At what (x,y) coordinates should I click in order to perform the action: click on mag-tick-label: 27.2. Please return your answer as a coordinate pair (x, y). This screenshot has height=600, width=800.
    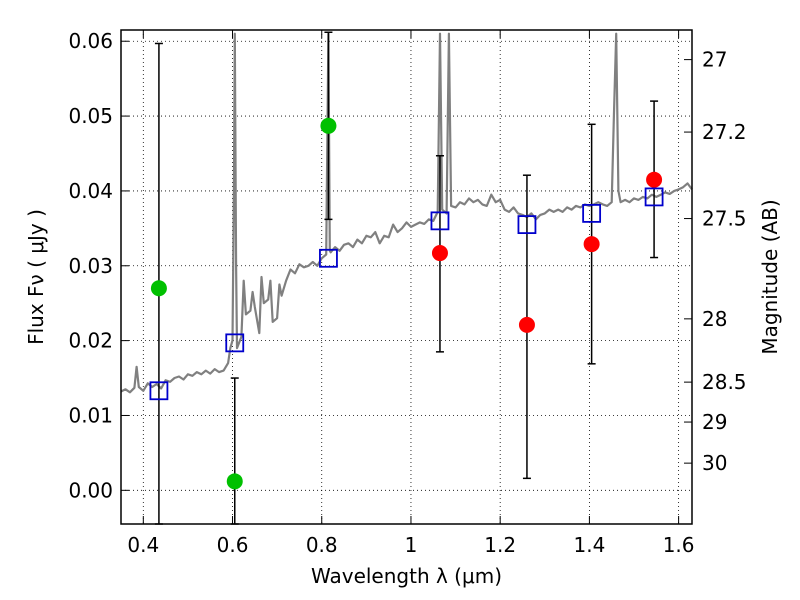
    Looking at the image, I should click on (724, 132).